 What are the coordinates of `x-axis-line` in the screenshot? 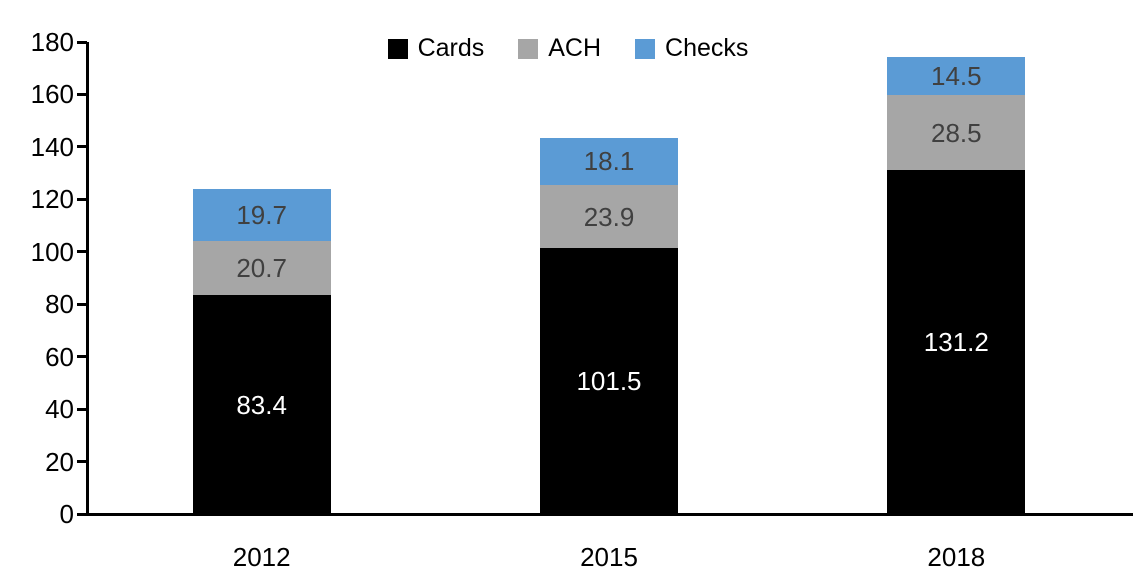 It's located at (605, 514).